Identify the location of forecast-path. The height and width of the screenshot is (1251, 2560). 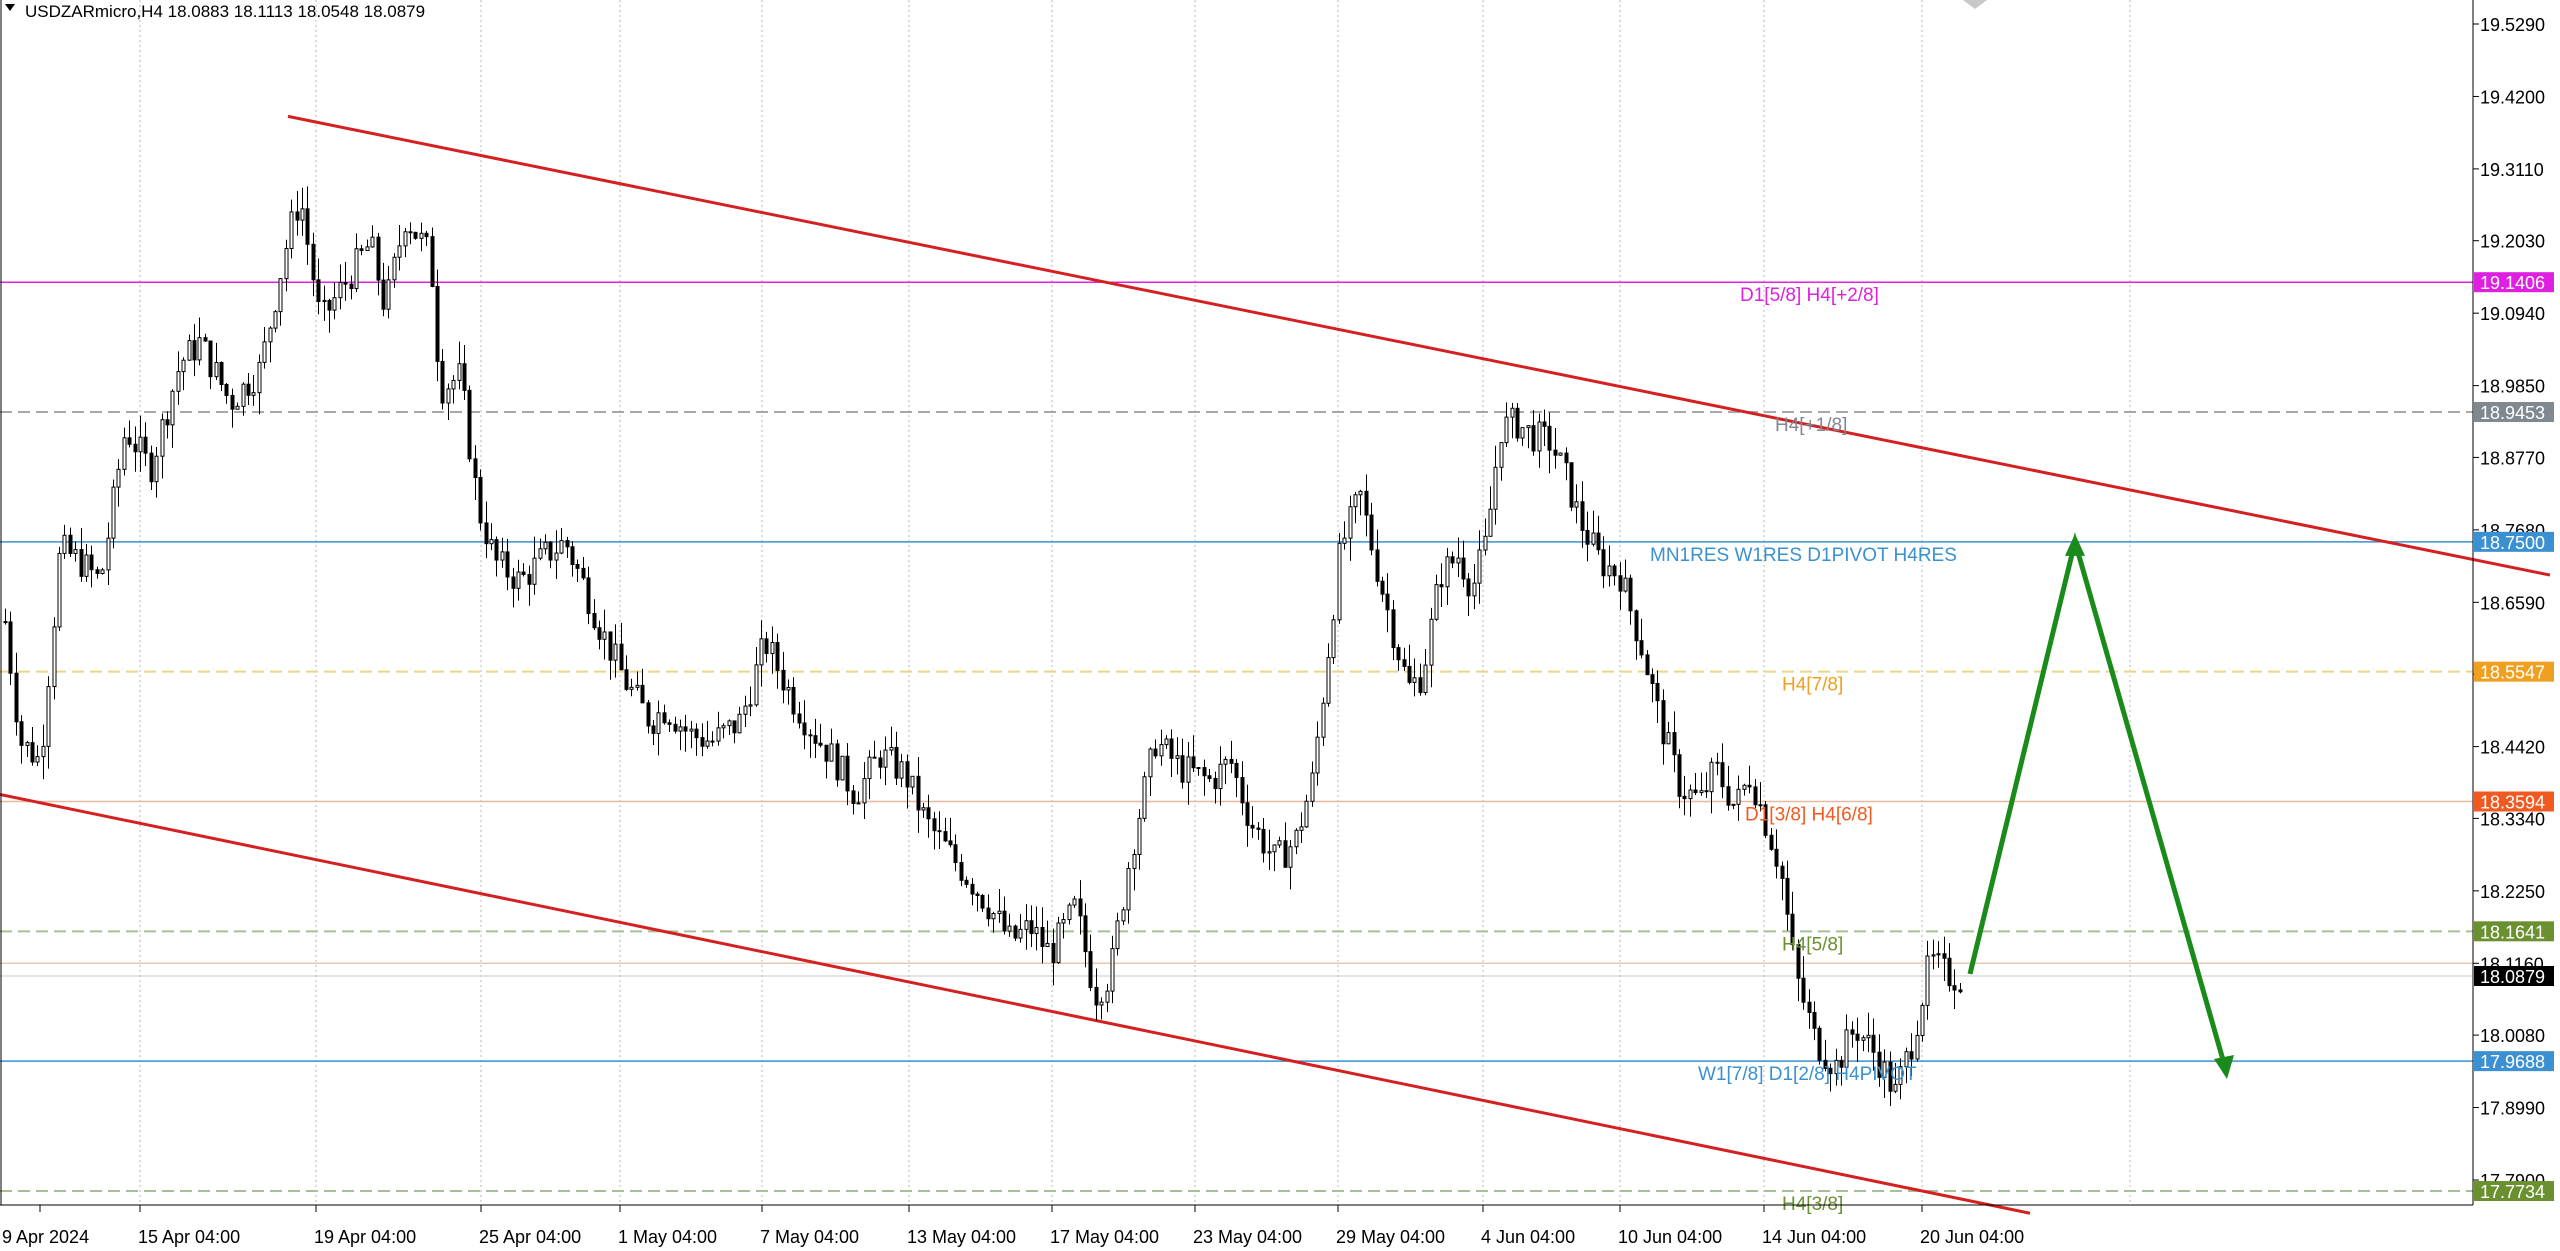
(2097, 800).